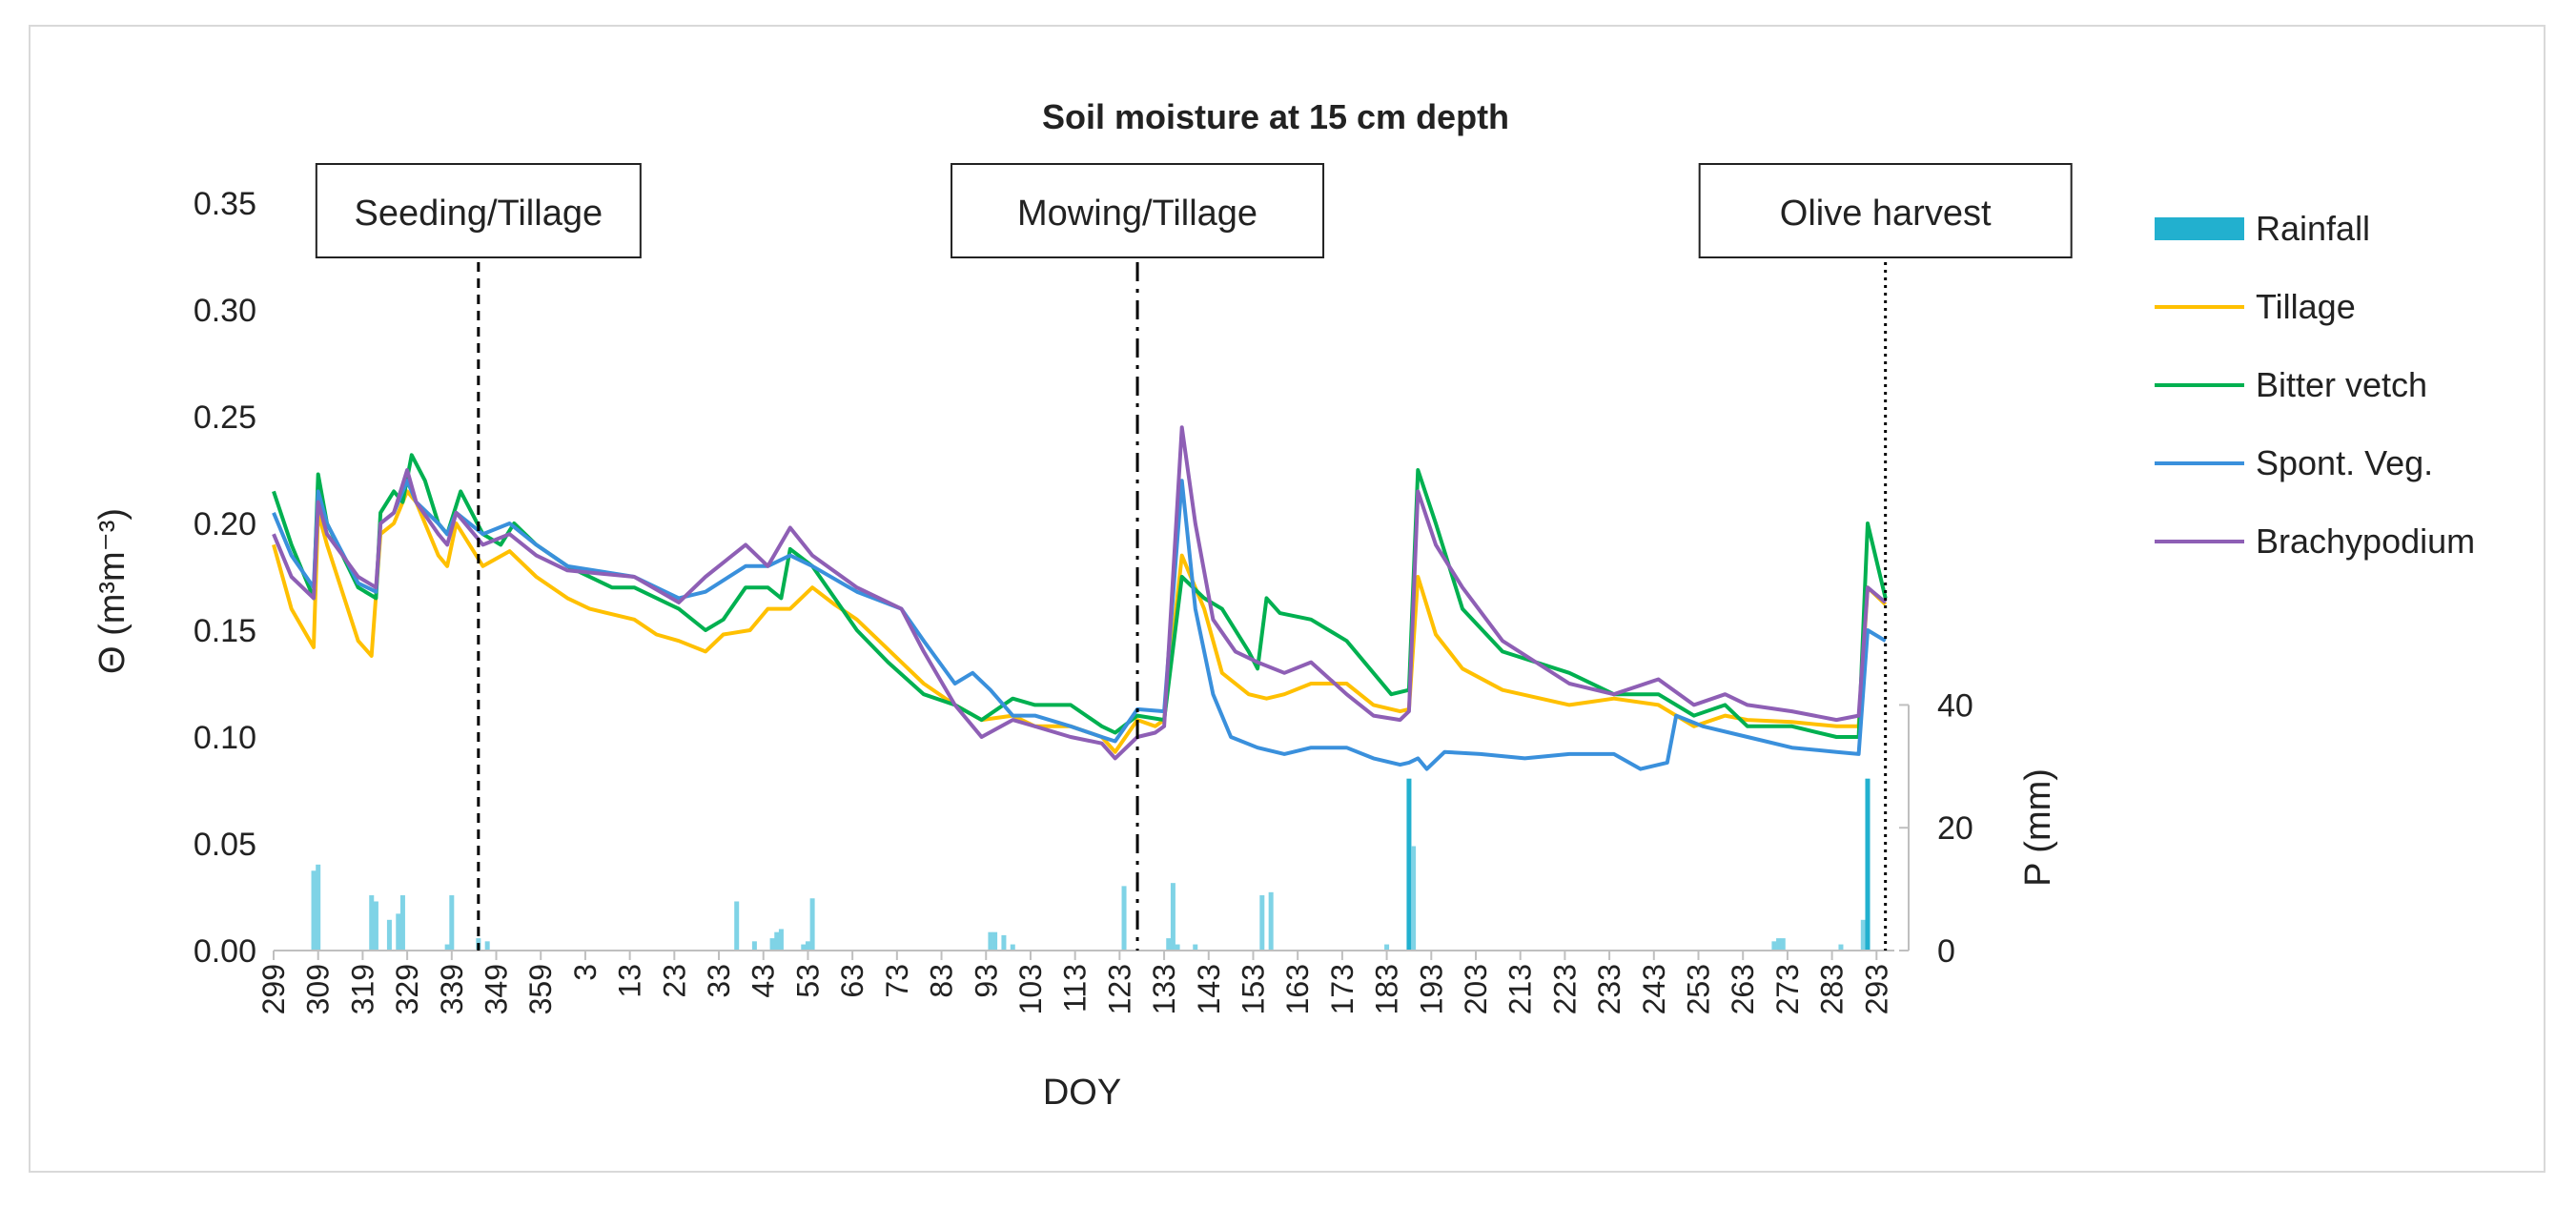 The width and height of the screenshot is (2576, 1207). I want to click on x-tick-label: 183, so click(1387, 989).